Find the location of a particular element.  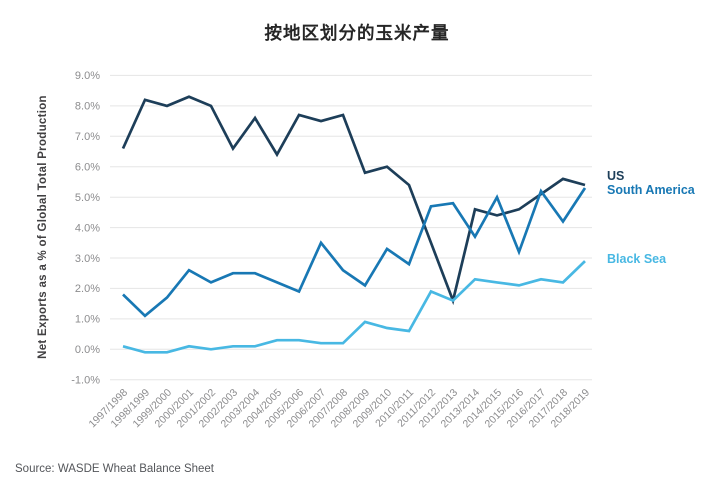

y-tick-label: 7.0% is located at coordinates (87, 137).